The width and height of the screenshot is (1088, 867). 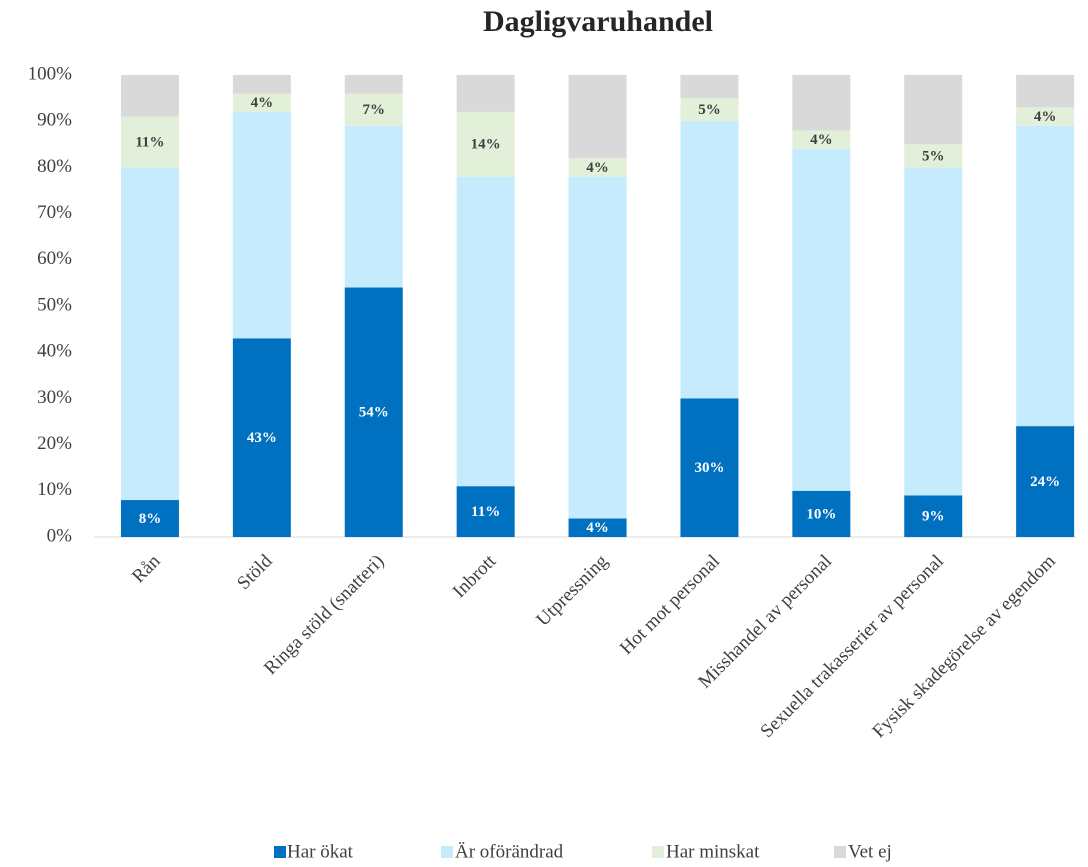 What do you see at coordinates (255, 572) in the screenshot?
I see `x-tick-label: Stöld` at bounding box center [255, 572].